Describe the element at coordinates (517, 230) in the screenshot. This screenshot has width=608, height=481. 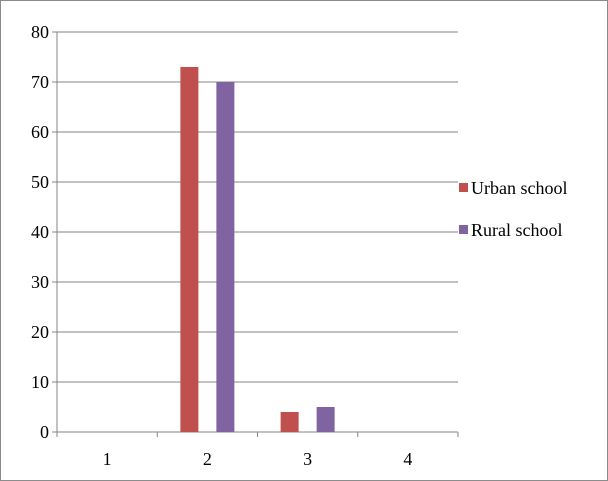
I see `legend-label: Rural school` at that location.